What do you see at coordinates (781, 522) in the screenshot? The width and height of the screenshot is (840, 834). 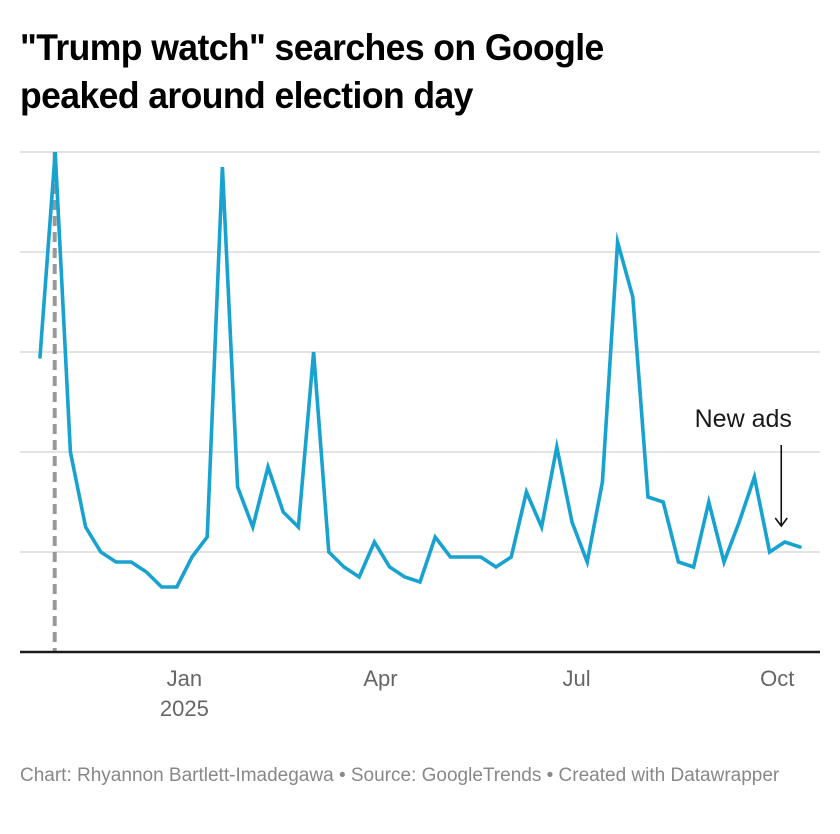 I see `annotation-arrow-head` at bounding box center [781, 522].